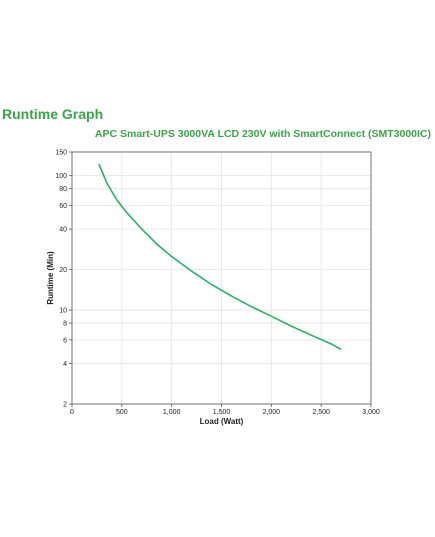  What do you see at coordinates (72, 412) in the screenshot?
I see `x-tick-label: 0` at bounding box center [72, 412].